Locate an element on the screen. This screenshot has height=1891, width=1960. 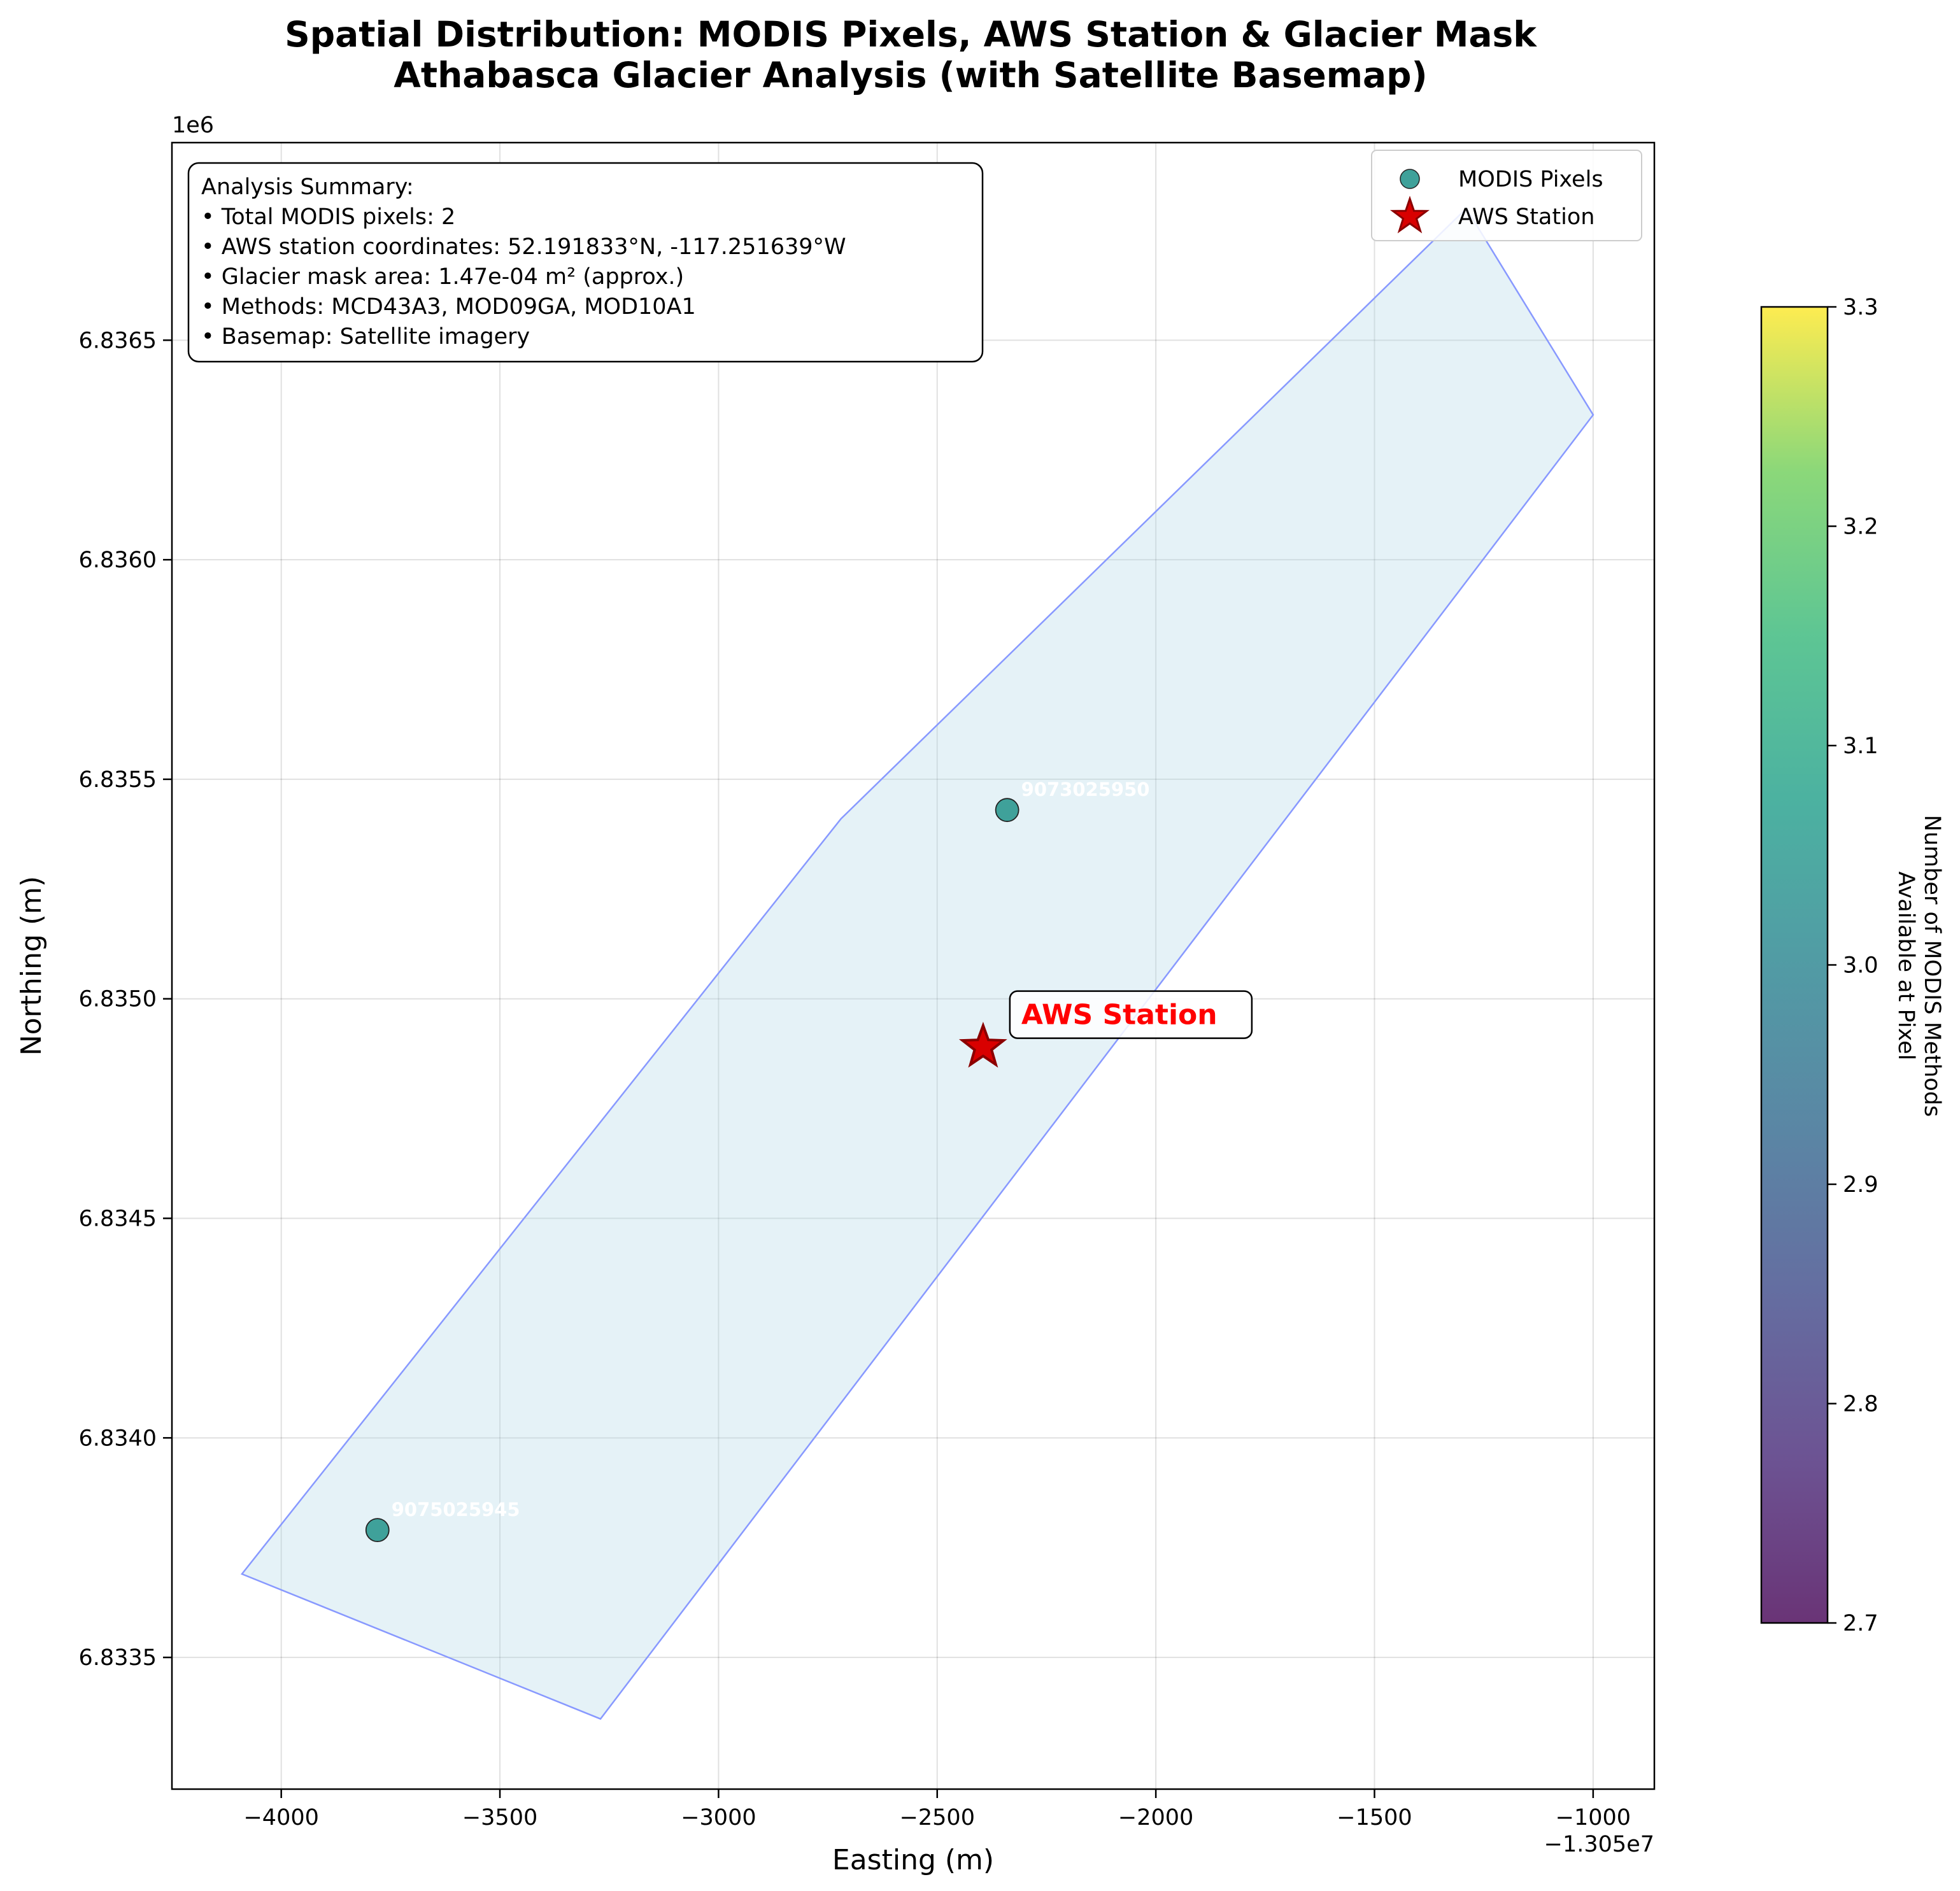
aws-station-label: AWS Station is located at coordinates (1119, 1015).